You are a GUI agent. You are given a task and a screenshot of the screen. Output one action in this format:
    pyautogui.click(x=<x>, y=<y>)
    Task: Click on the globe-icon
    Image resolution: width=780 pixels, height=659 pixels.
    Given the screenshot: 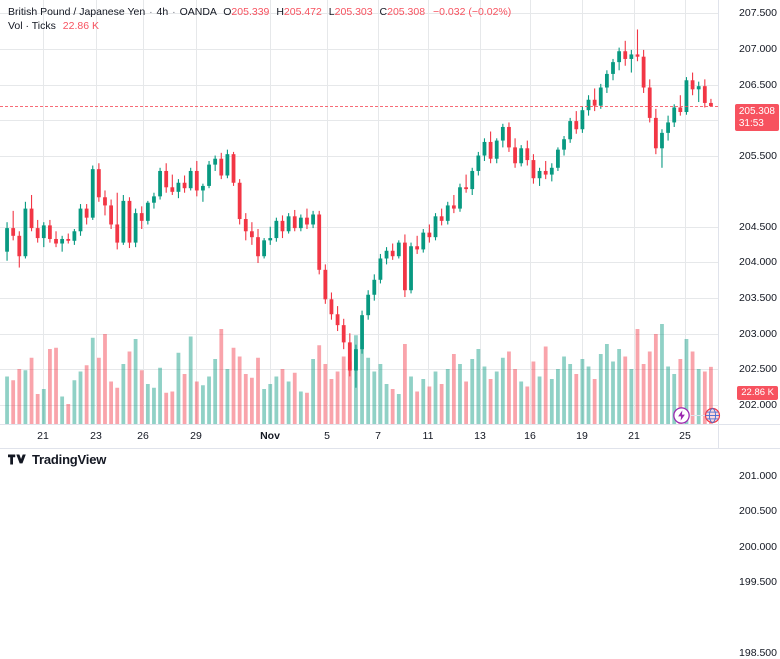 What is the action you would take?
    pyautogui.click(x=712, y=418)
    